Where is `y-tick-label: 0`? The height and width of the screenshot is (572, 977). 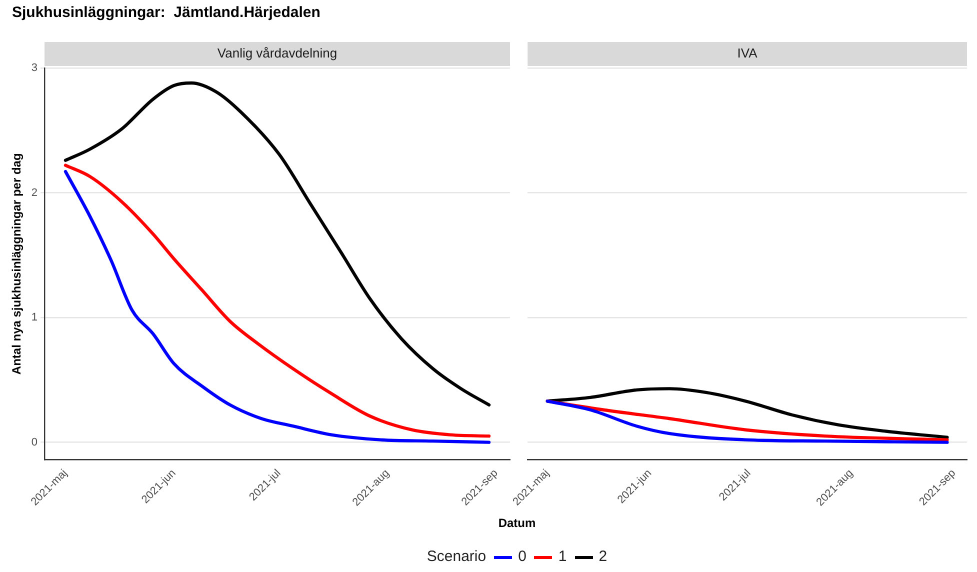
y-tick-label: 0 is located at coordinates (34, 442).